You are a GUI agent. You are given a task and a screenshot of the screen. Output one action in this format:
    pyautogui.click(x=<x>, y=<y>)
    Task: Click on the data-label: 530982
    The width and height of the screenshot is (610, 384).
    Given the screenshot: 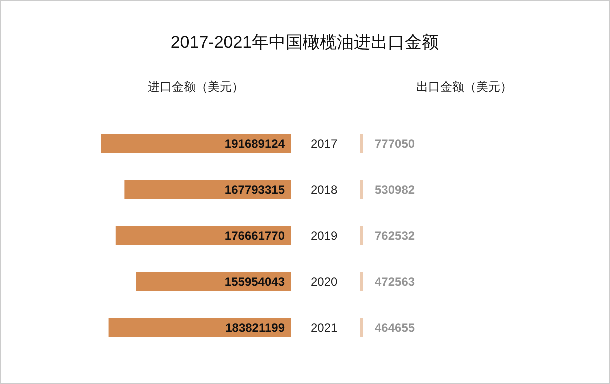 What is the action you would take?
    pyautogui.click(x=395, y=190)
    